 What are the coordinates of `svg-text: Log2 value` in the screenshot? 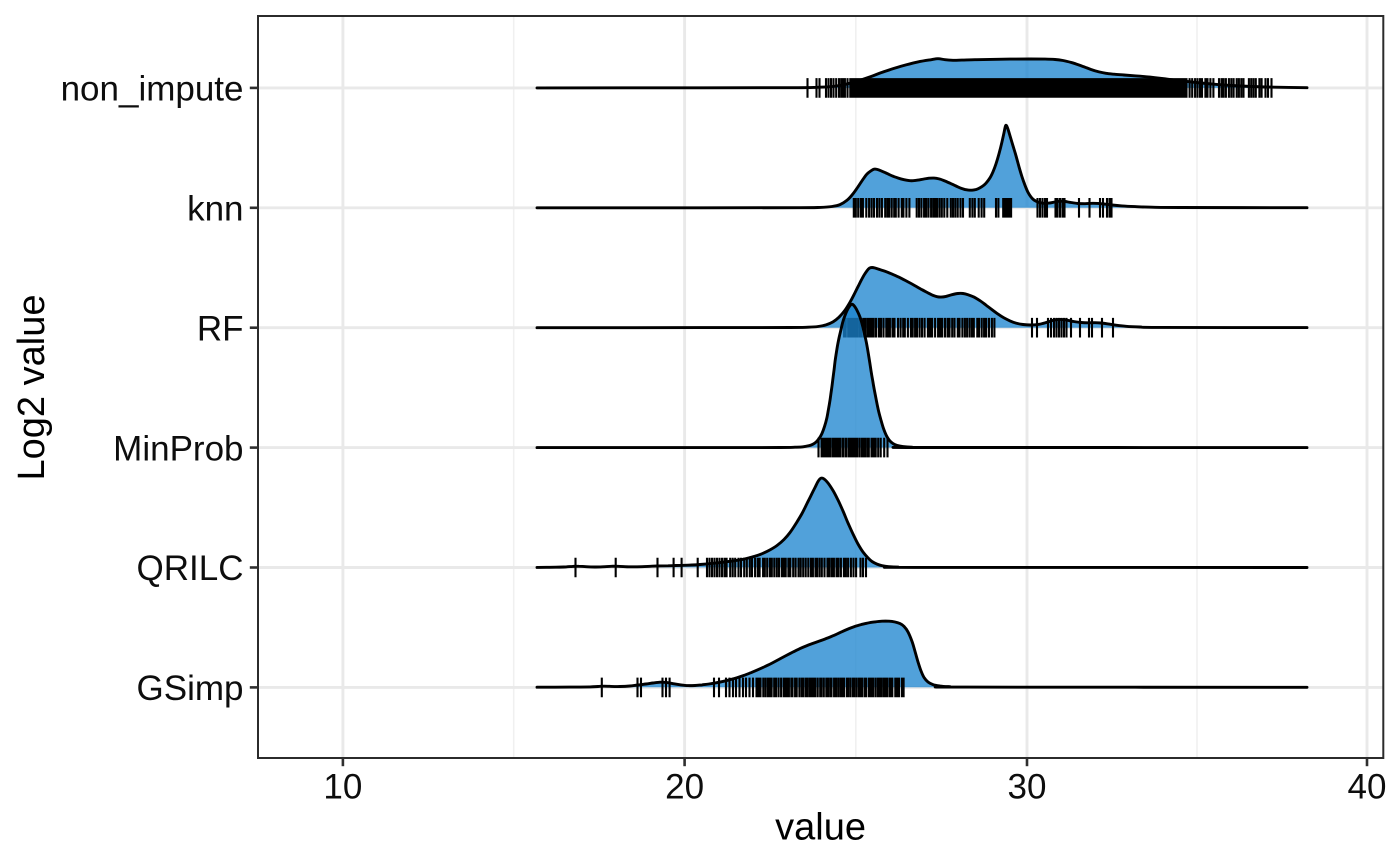 It's located at (32, 388).